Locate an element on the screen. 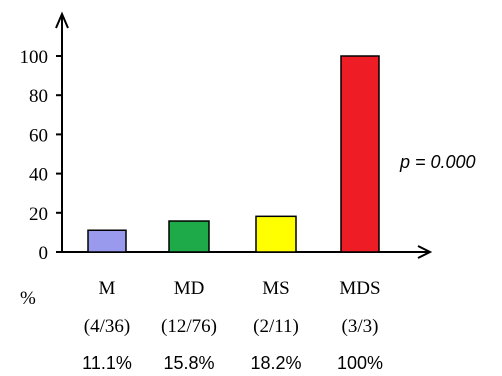  y-ticks: 0 20 40 60 80 100 is located at coordinates (41, 155).